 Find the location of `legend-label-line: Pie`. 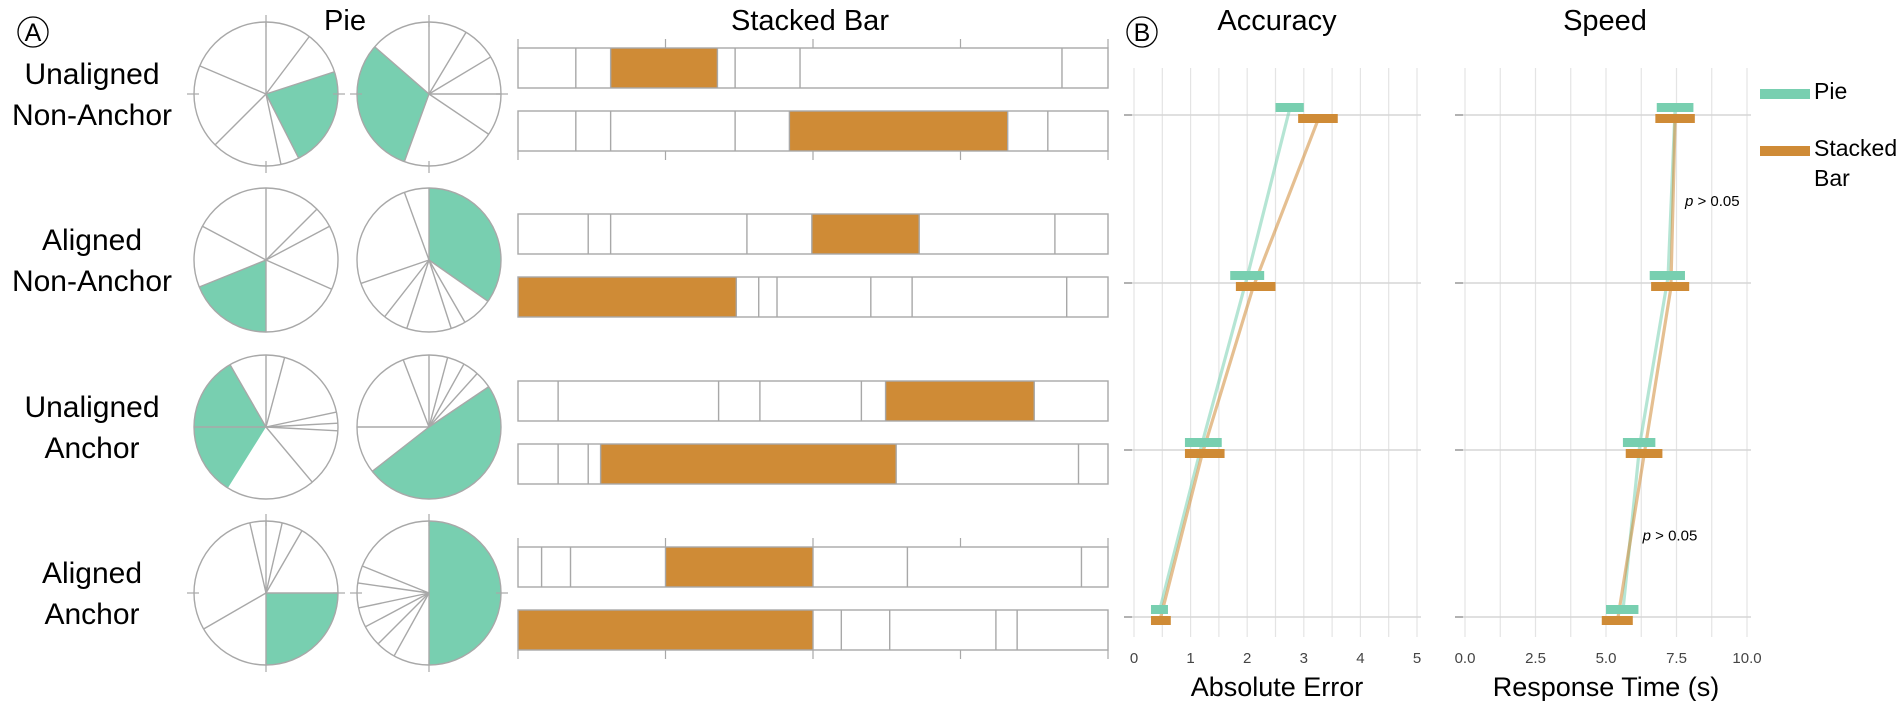

legend-label-line: Pie is located at coordinates (1830, 91).